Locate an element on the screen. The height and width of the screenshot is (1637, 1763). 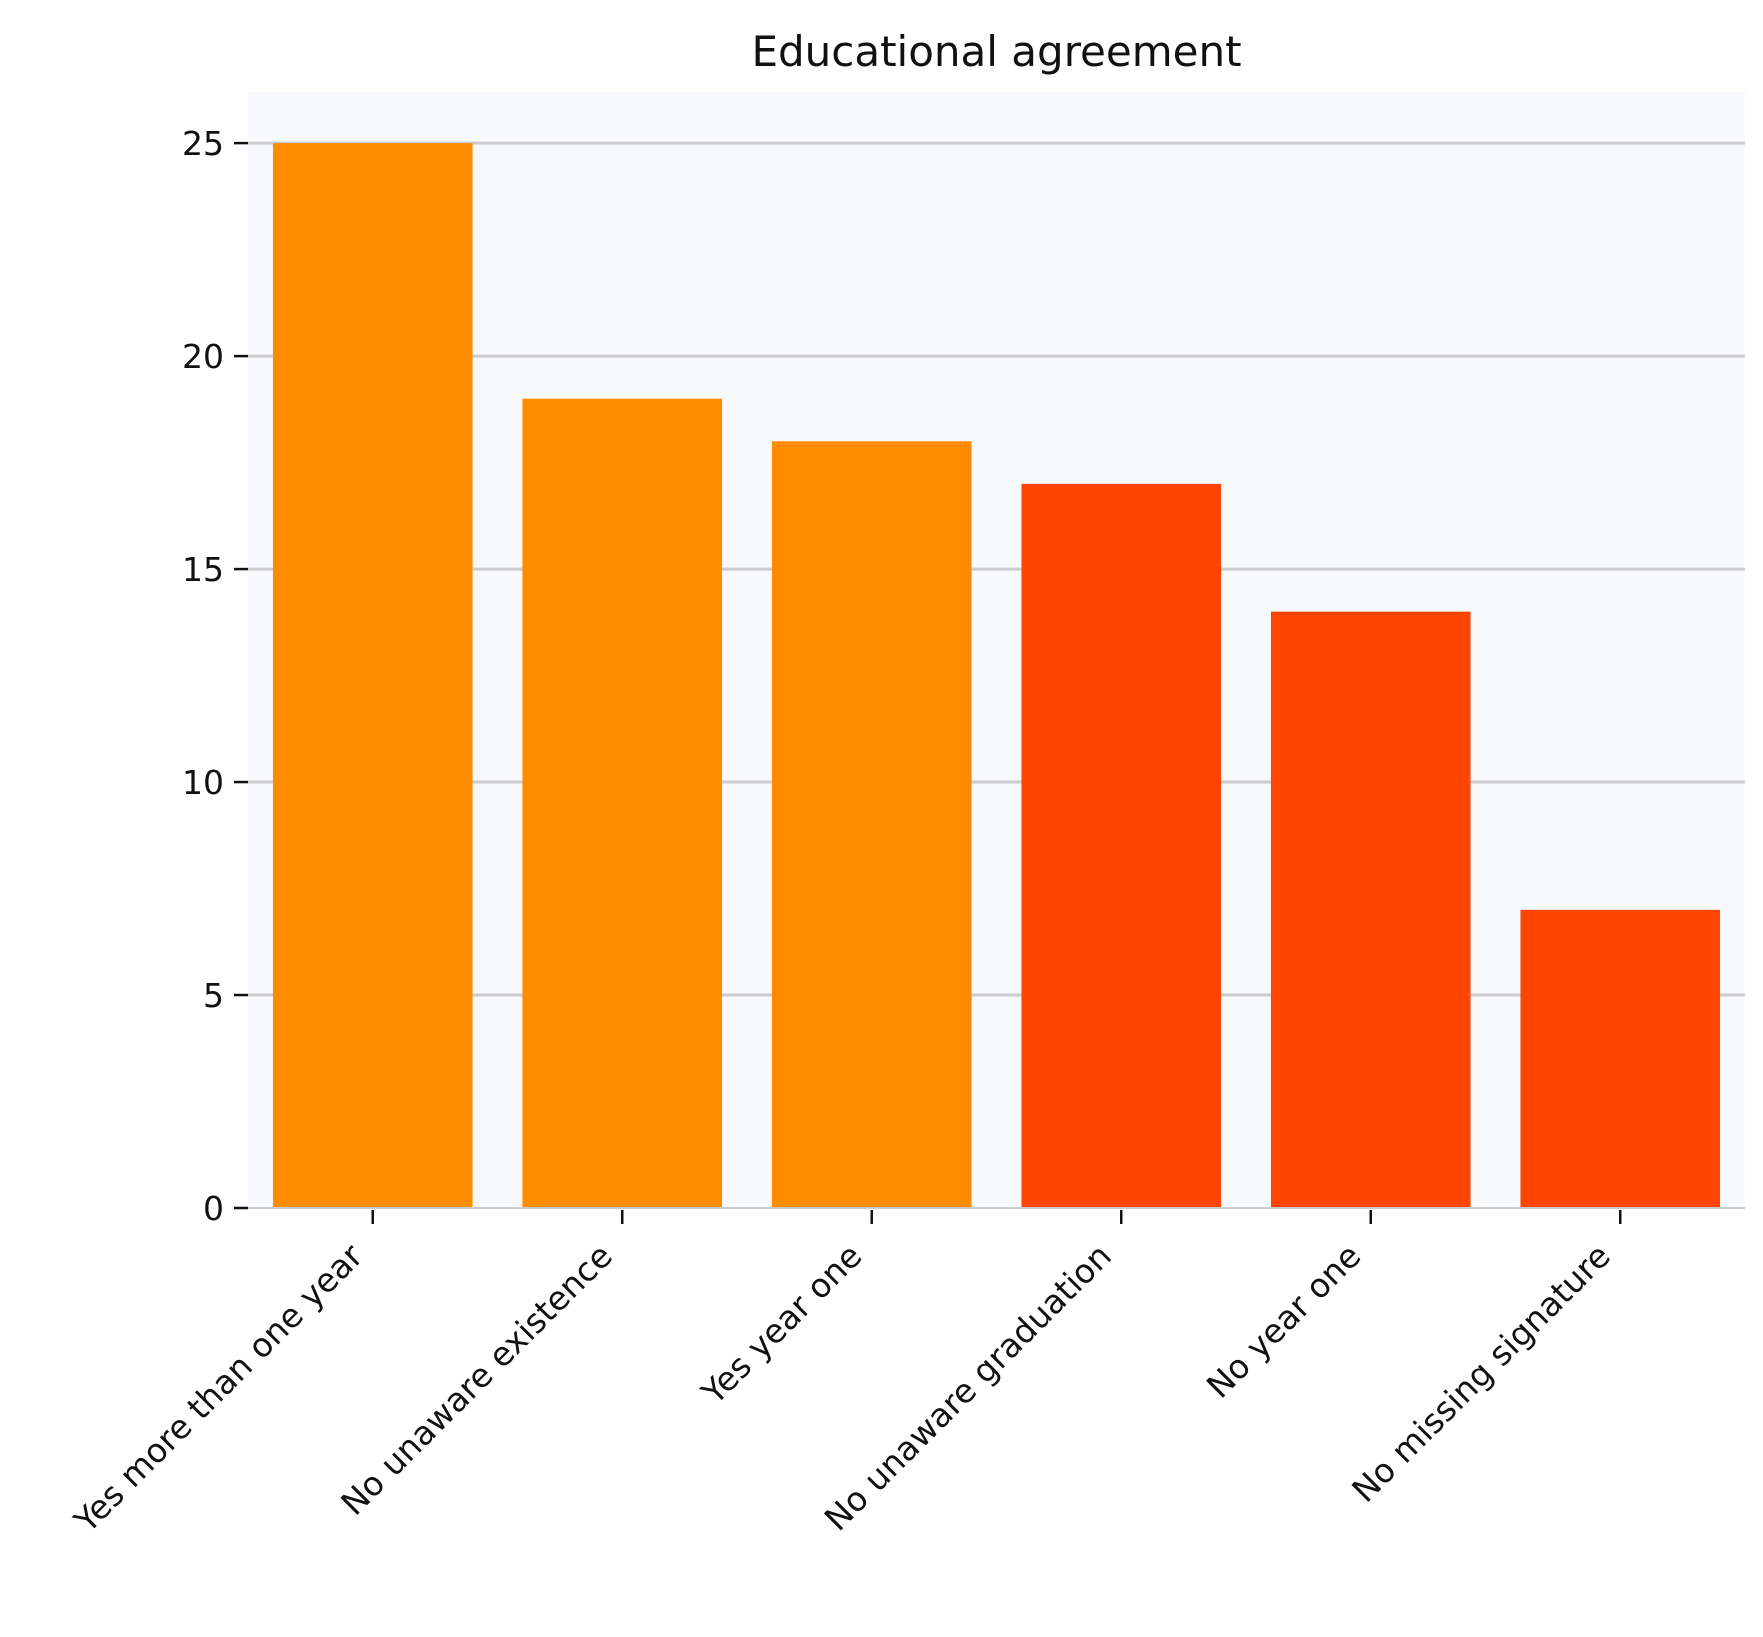
y-tick-label: 5 is located at coordinates (213, 995).